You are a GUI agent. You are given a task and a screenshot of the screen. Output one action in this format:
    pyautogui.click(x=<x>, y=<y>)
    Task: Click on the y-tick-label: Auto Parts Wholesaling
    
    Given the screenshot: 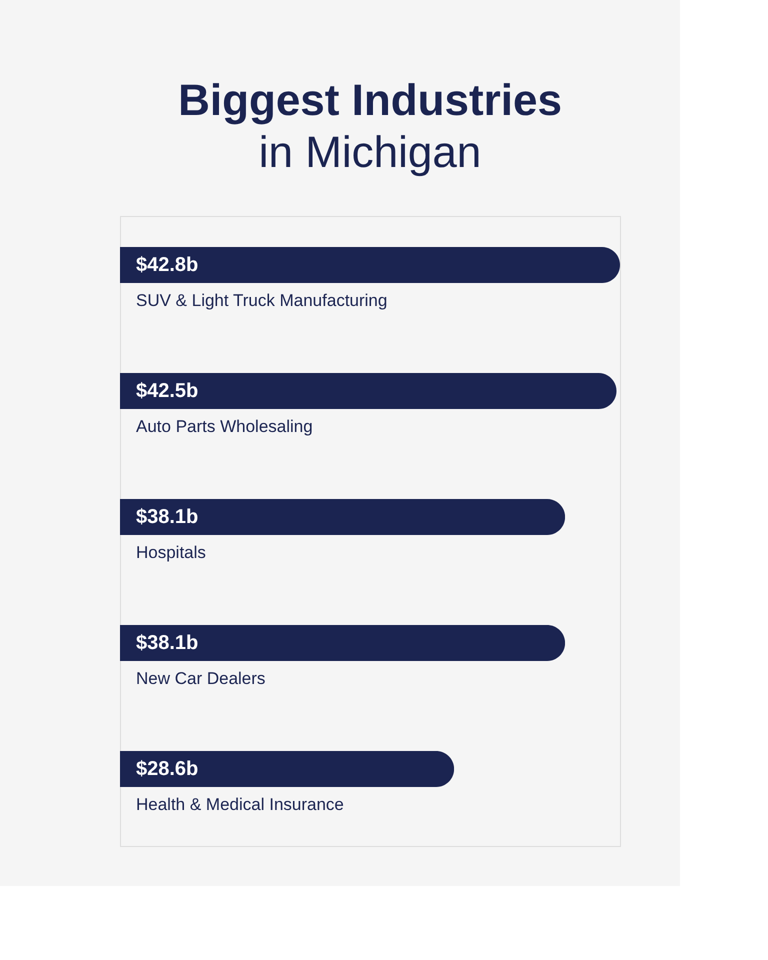 What is the action you would take?
    pyautogui.click(x=224, y=426)
    